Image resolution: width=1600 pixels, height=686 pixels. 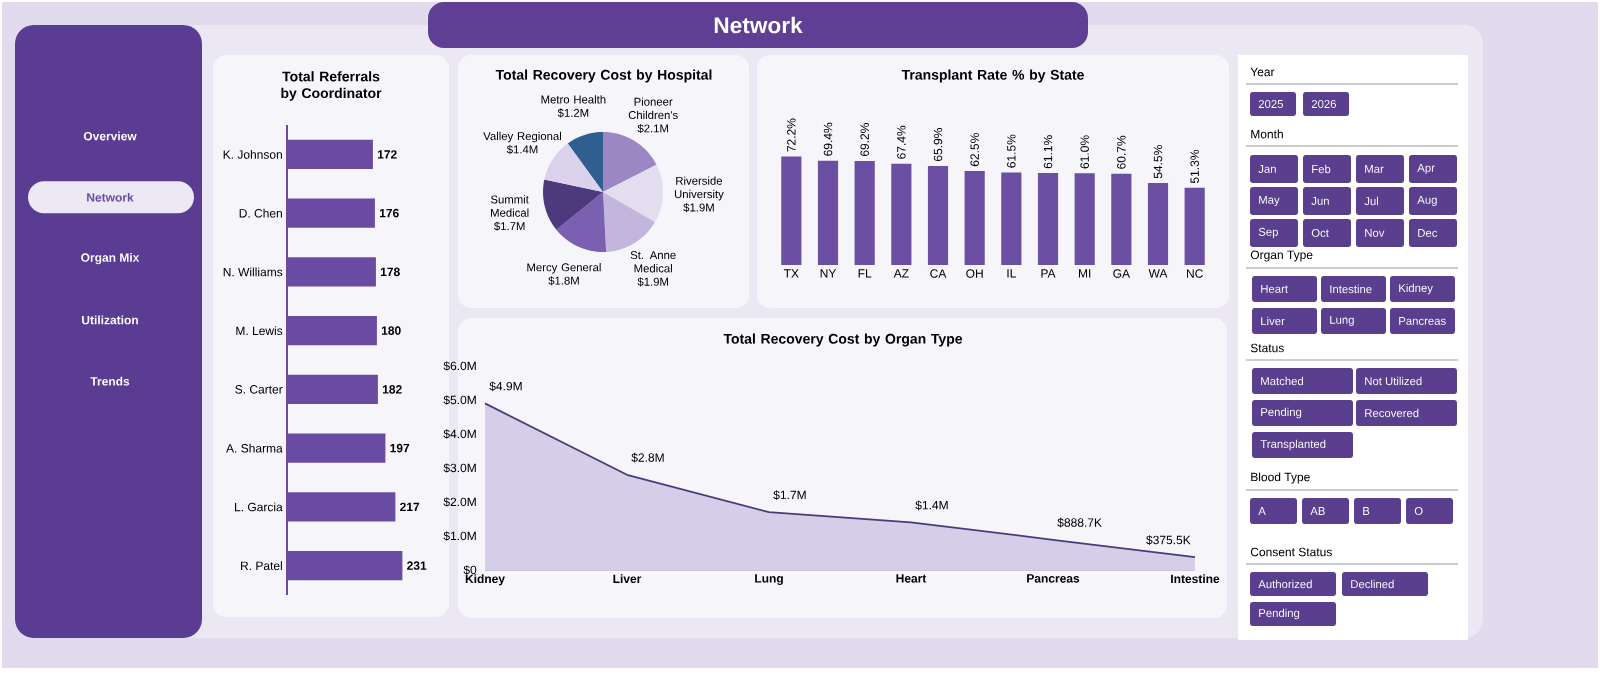 I want to click on data-label: 61.1%, so click(x=1048, y=152).